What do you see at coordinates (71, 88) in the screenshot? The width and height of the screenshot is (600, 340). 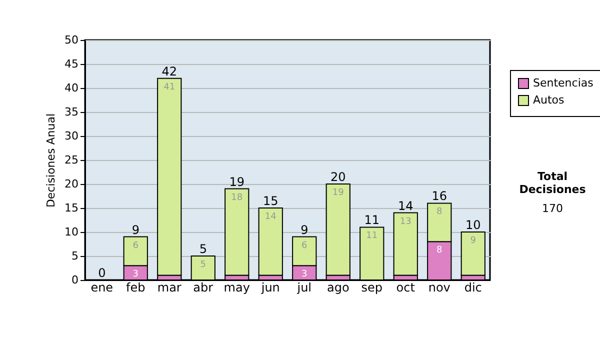 I see `y-tick-label: 40` at bounding box center [71, 88].